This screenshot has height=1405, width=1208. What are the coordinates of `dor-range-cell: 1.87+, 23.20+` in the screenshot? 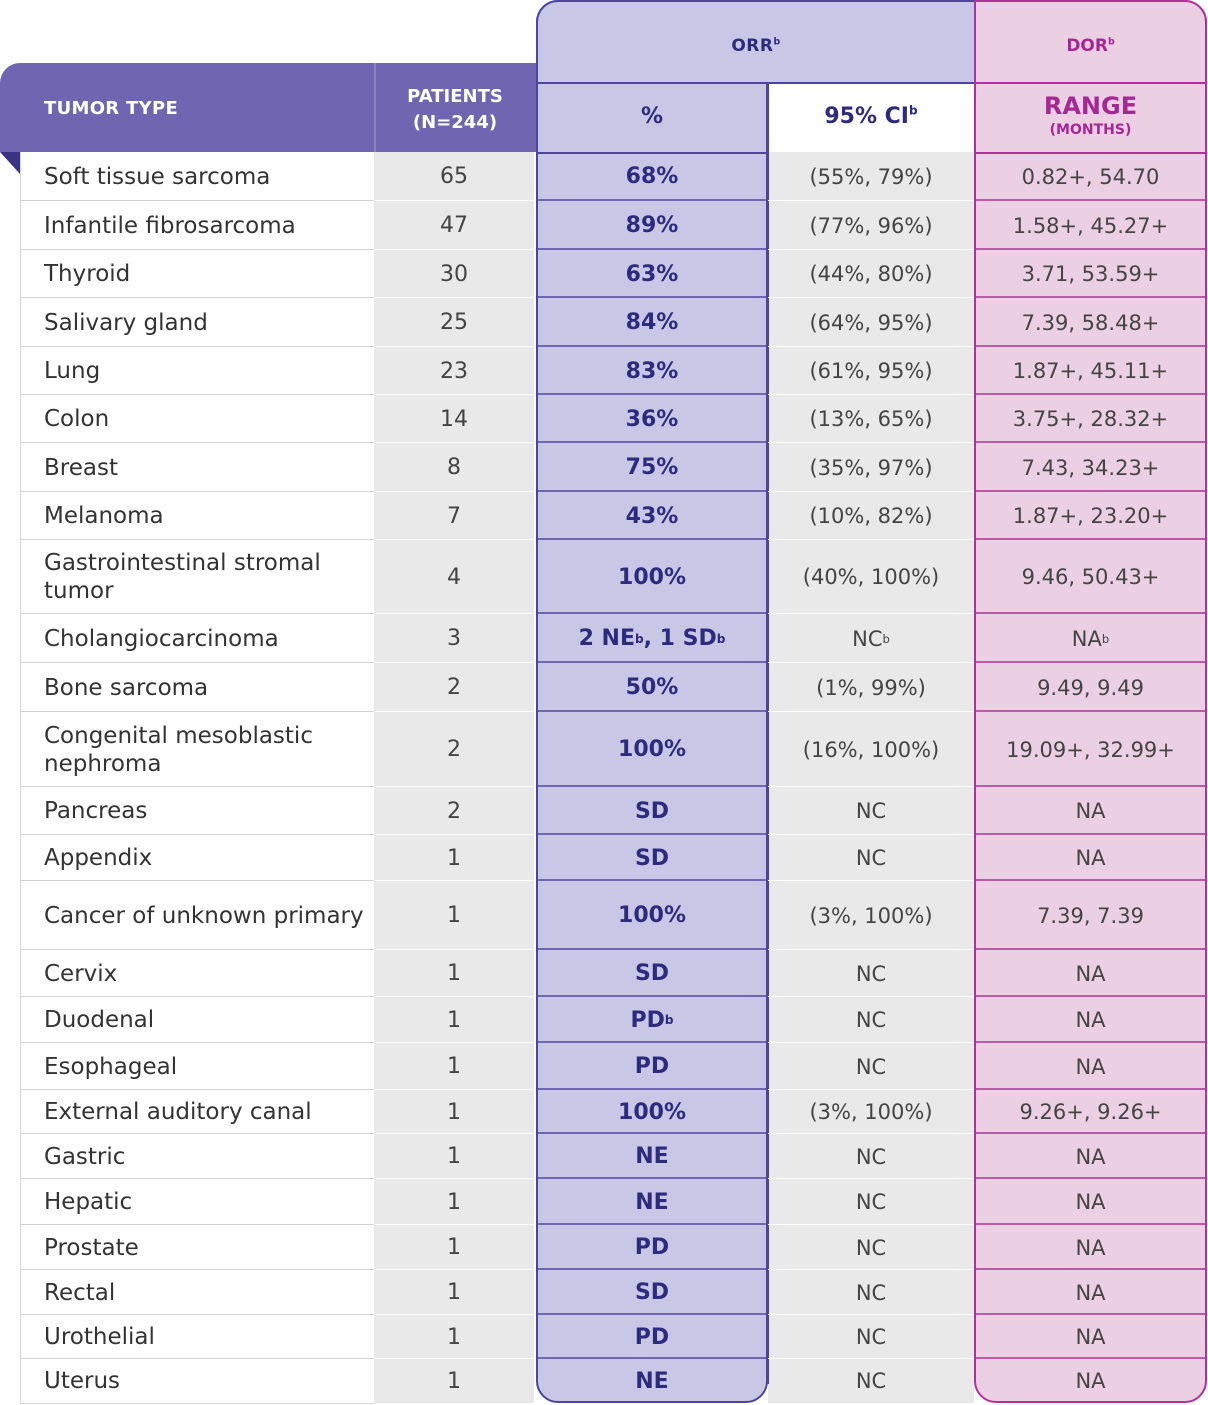 It's located at (1090, 516).